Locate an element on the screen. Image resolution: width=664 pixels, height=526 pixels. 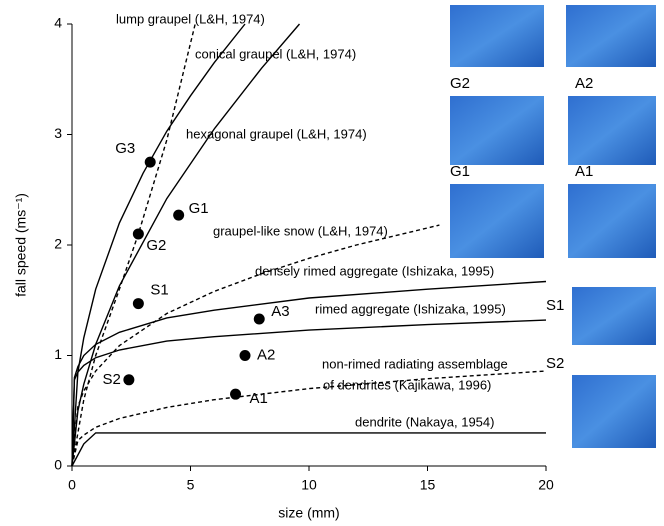
curve-label: lump graupel (L&H, 1974) is located at coordinates (190, 18).